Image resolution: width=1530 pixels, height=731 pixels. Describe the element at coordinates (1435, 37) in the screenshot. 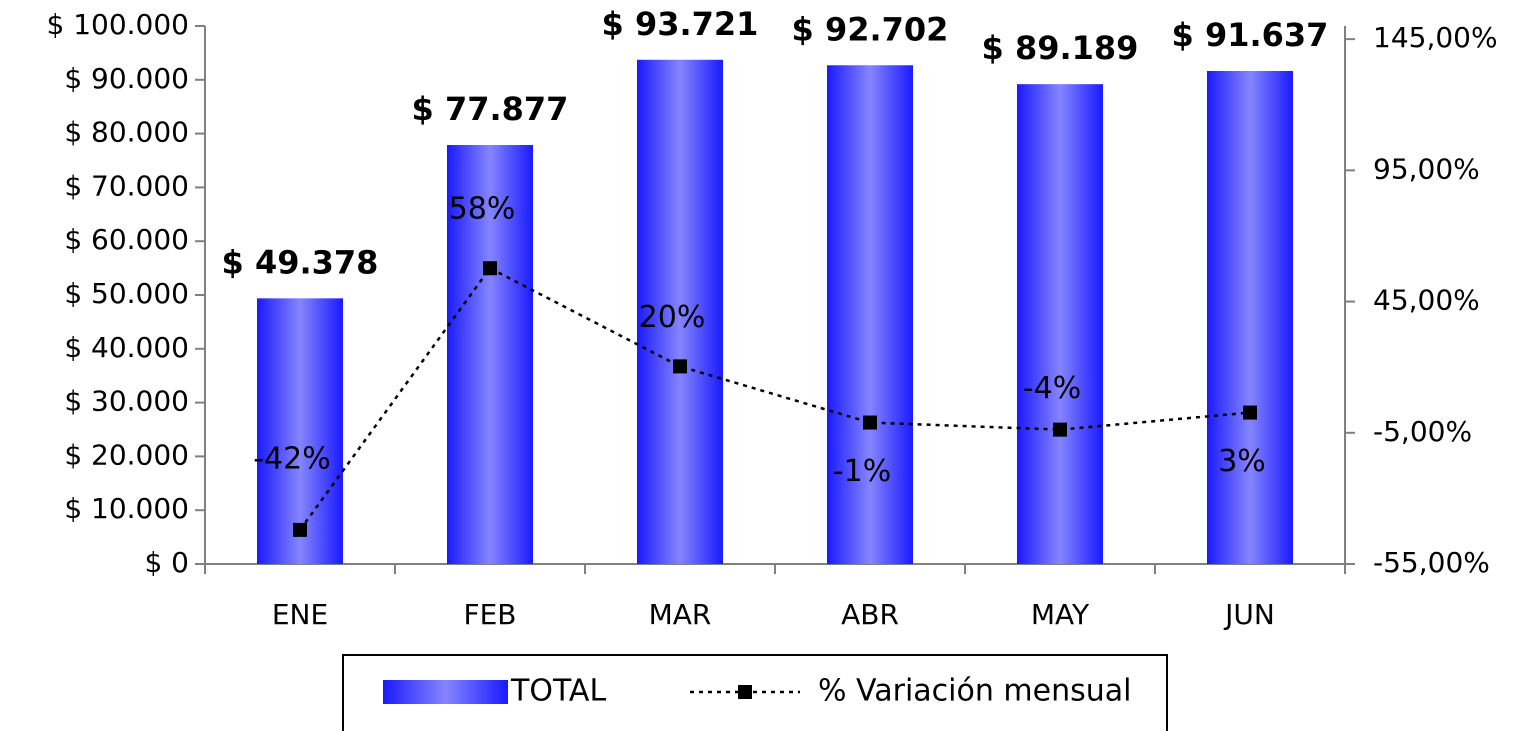

I see `y2-tick-label: 145,00%` at that location.